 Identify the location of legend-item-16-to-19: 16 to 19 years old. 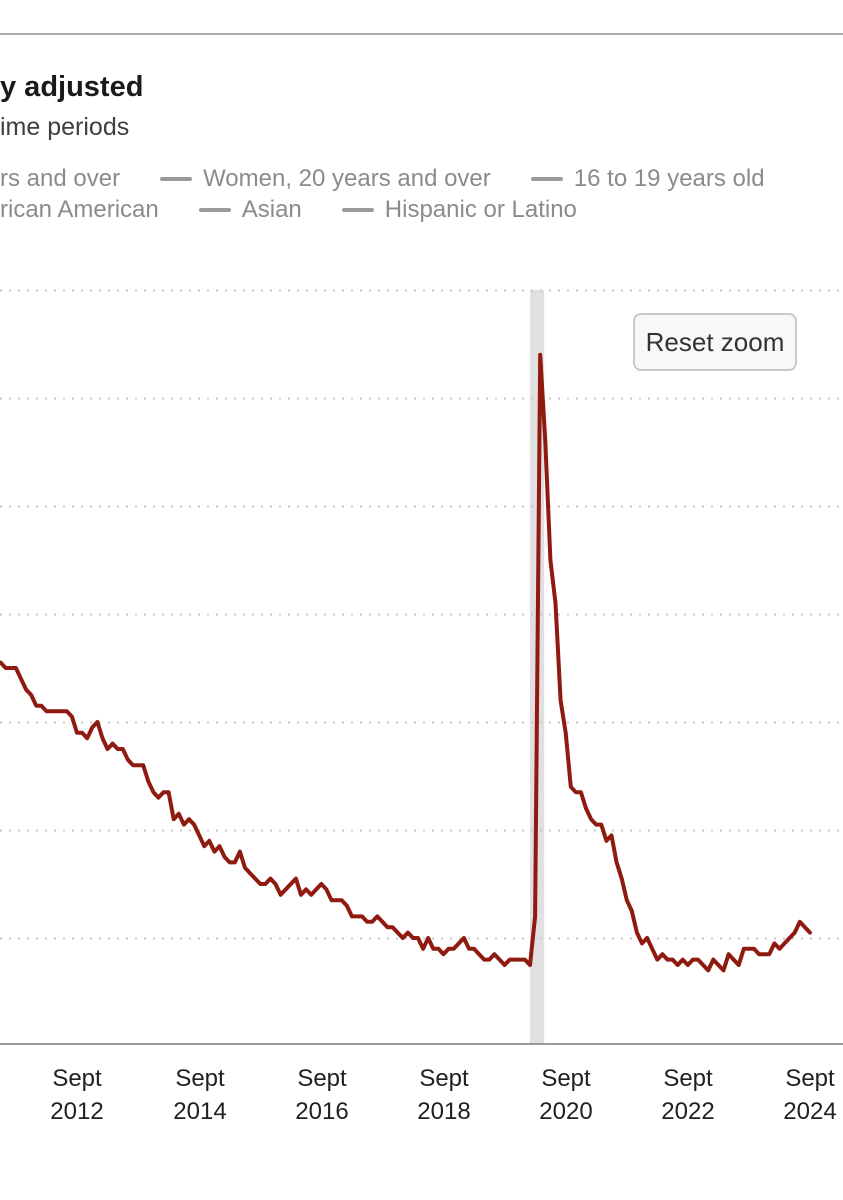
(647, 178).